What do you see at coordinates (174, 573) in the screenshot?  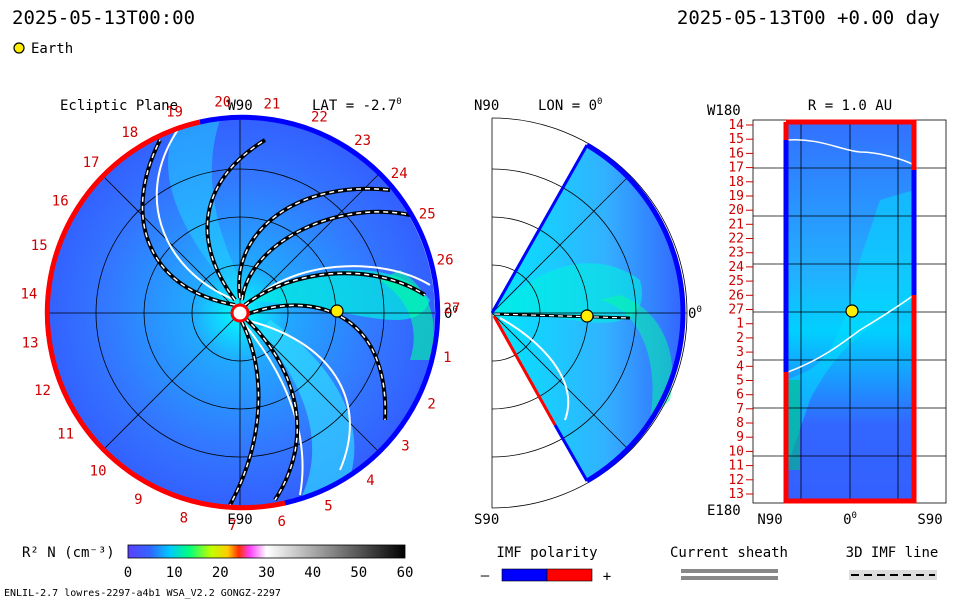 I see `colorbar-tick-label: 10` at bounding box center [174, 573].